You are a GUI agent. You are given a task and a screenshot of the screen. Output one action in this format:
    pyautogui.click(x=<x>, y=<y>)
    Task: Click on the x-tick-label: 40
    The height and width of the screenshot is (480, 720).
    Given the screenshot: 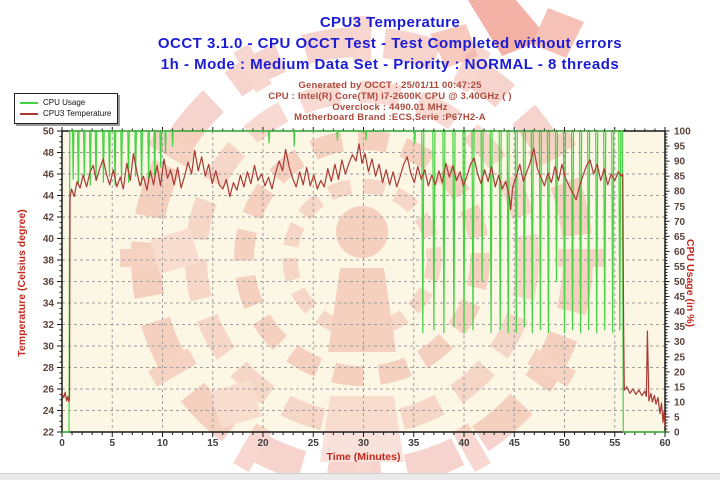 What is the action you would take?
    pyautogui.click(x=464, y=443)
    